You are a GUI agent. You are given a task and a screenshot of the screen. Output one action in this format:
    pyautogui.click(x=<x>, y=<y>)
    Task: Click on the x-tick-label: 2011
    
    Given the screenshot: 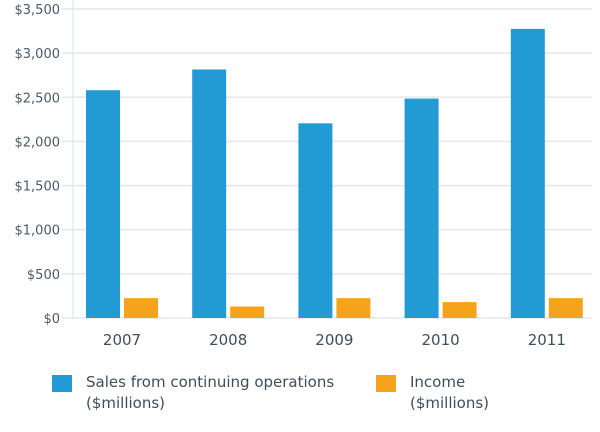 What is the action you would take?
    pyautogui.click(x=547, y=340)
    